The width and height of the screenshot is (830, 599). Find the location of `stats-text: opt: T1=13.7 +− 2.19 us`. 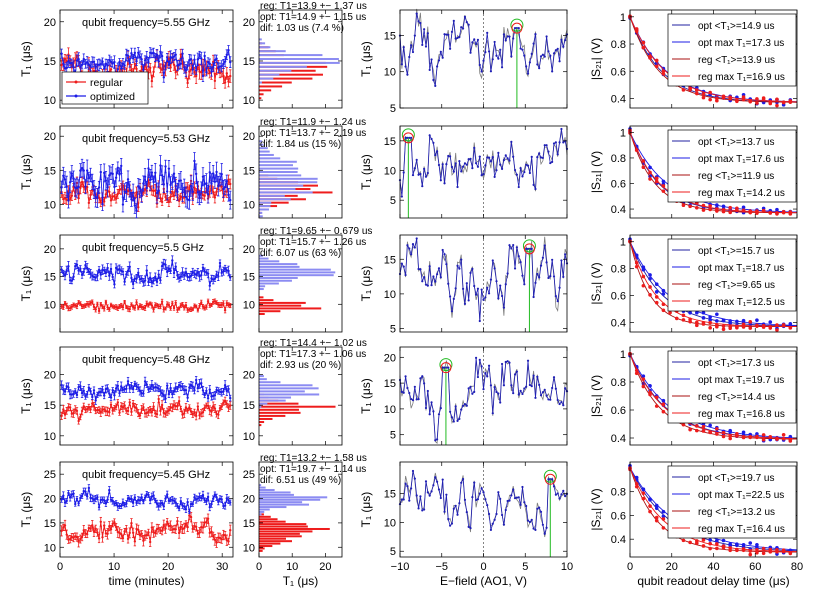

stats-text: opt: T1=13.7 +− 2.19 us is located at coordinates (313, 133).